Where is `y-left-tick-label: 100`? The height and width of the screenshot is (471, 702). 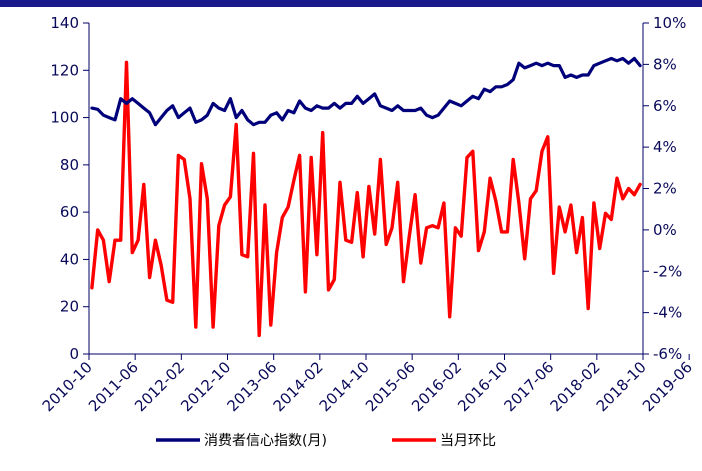 y-left-tick-label: 100 is located at coordinates (64, 118).